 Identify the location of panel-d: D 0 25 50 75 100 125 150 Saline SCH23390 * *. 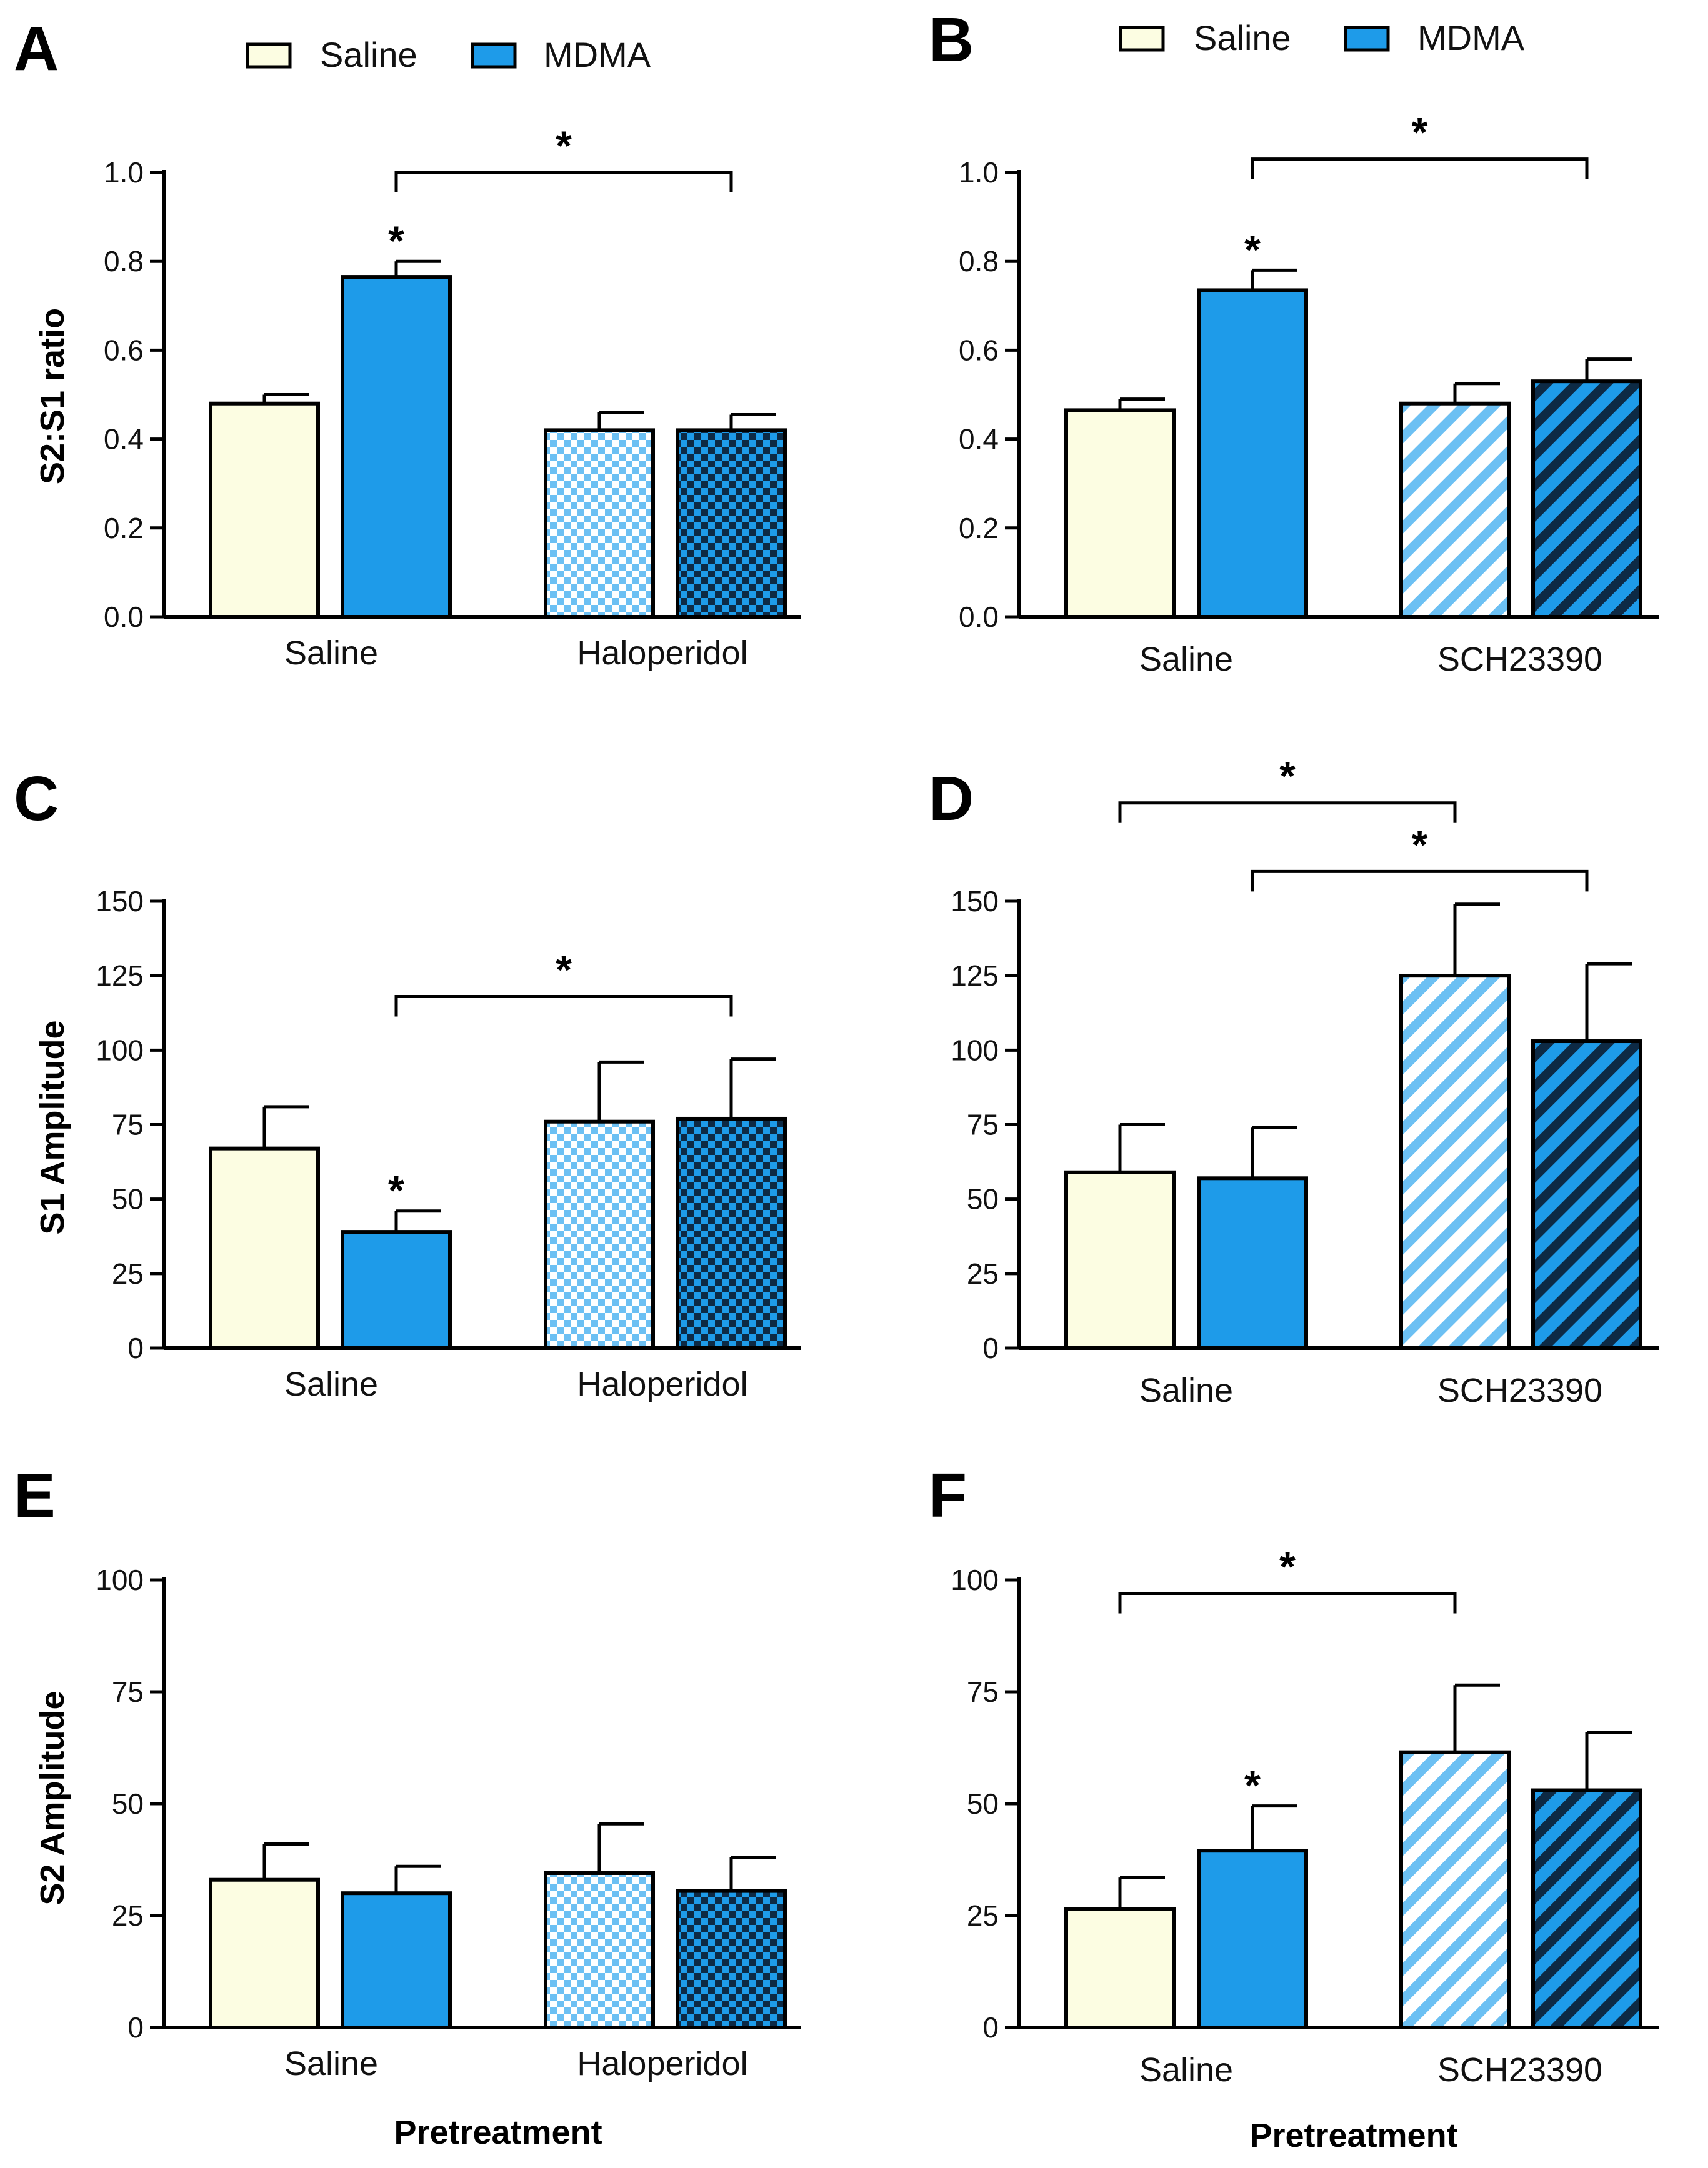
(1294, 1081).